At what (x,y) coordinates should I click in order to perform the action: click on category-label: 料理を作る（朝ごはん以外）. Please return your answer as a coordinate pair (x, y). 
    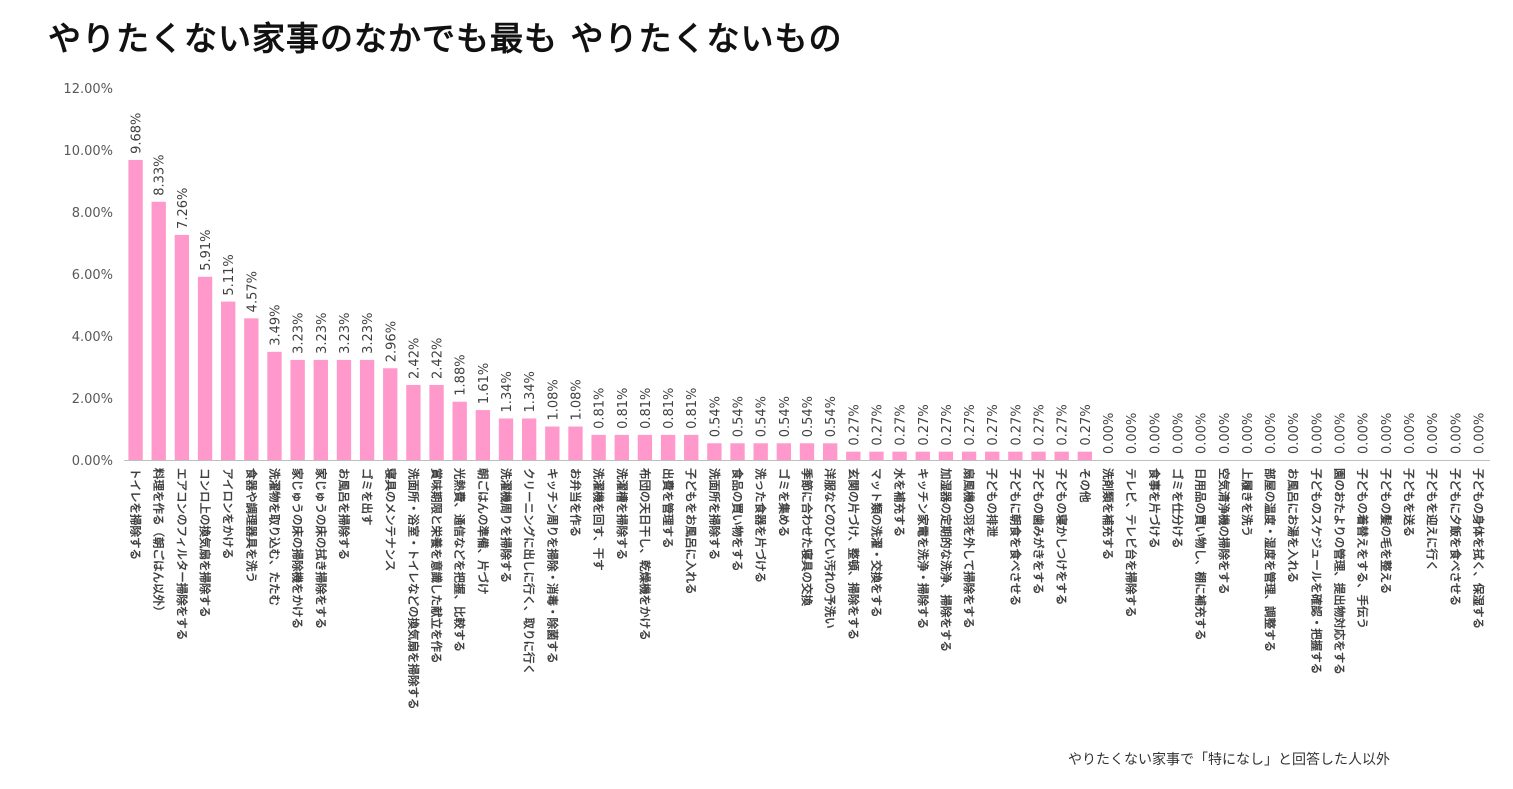
    Looking at the image, I should click on (159, 543).